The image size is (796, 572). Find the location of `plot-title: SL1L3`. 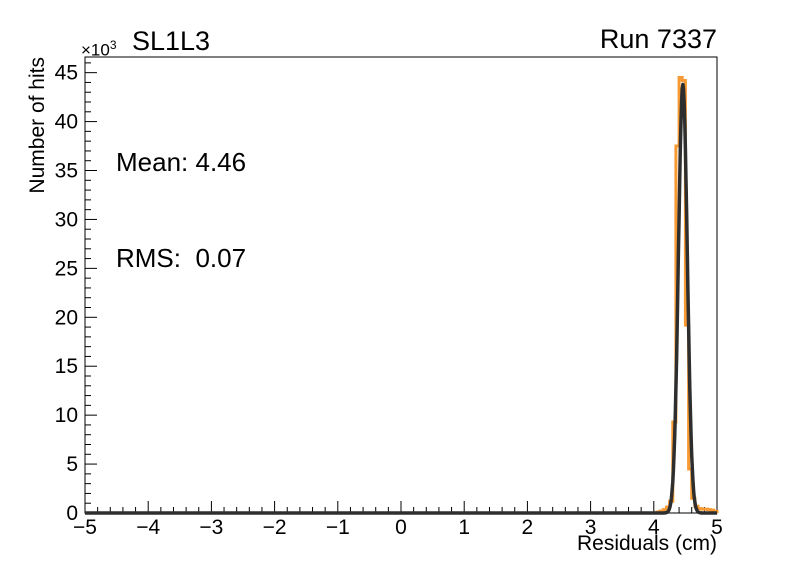

plot-title: SL1L3 is located at coordinates (171, 41).